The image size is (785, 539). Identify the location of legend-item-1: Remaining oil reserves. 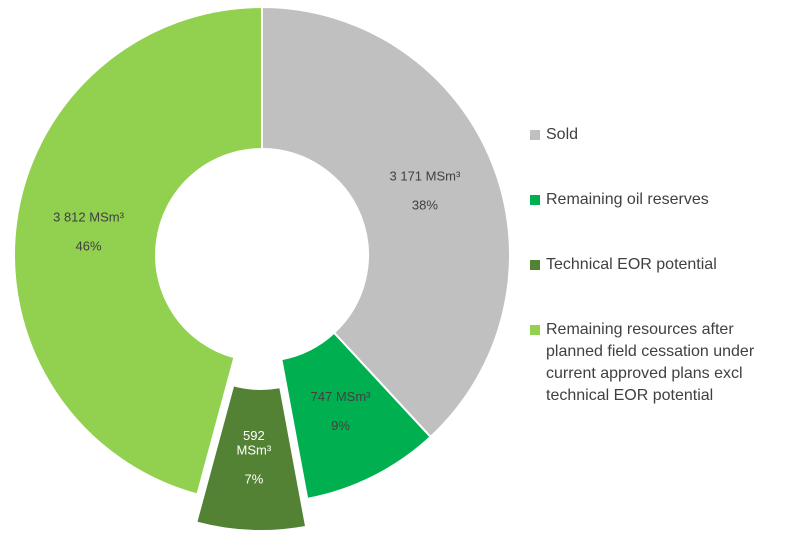
(619, 200).